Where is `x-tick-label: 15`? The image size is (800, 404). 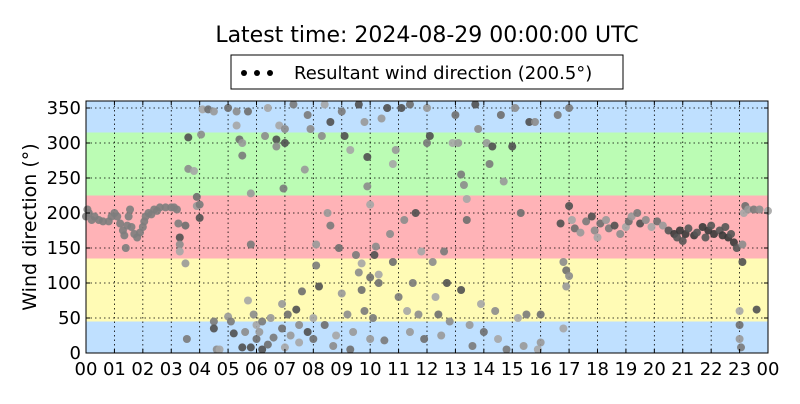 x-tick-label: 15 is located at coordinates (512, 369).